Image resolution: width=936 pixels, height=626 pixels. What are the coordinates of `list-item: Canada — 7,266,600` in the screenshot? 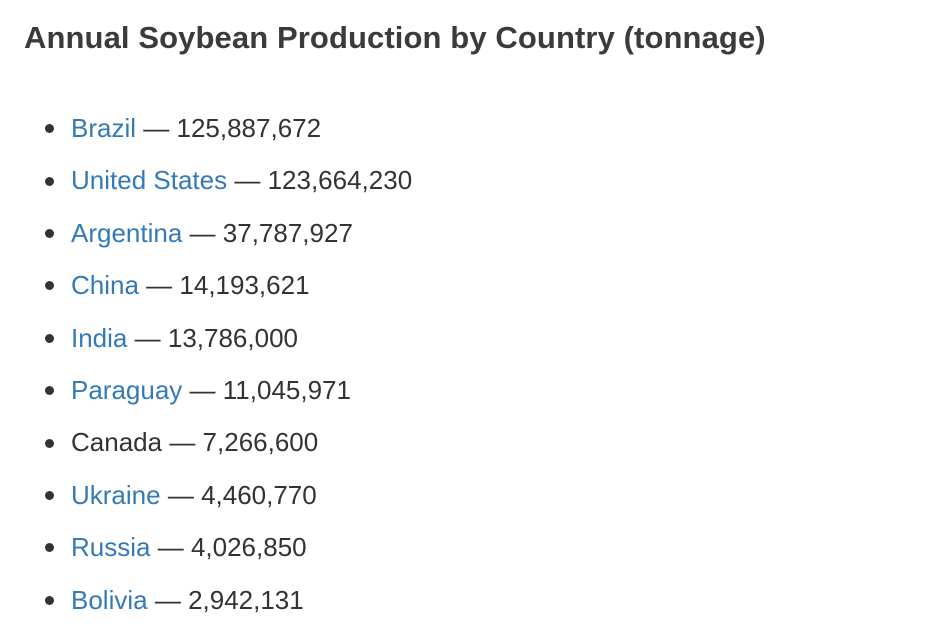 It's located at (206, 442).